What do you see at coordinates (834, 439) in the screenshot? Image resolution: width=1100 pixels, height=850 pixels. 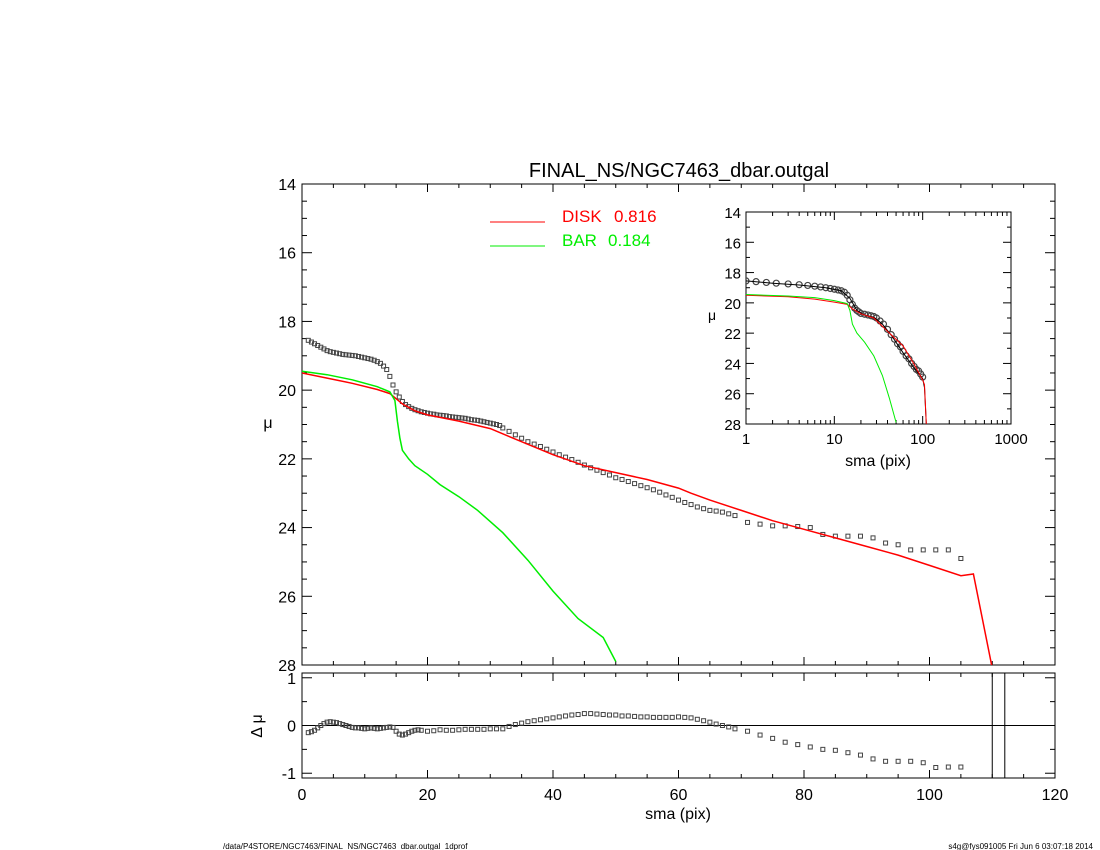 I see `inset-x-tick-label: 10` at bounding box center [834, 439].